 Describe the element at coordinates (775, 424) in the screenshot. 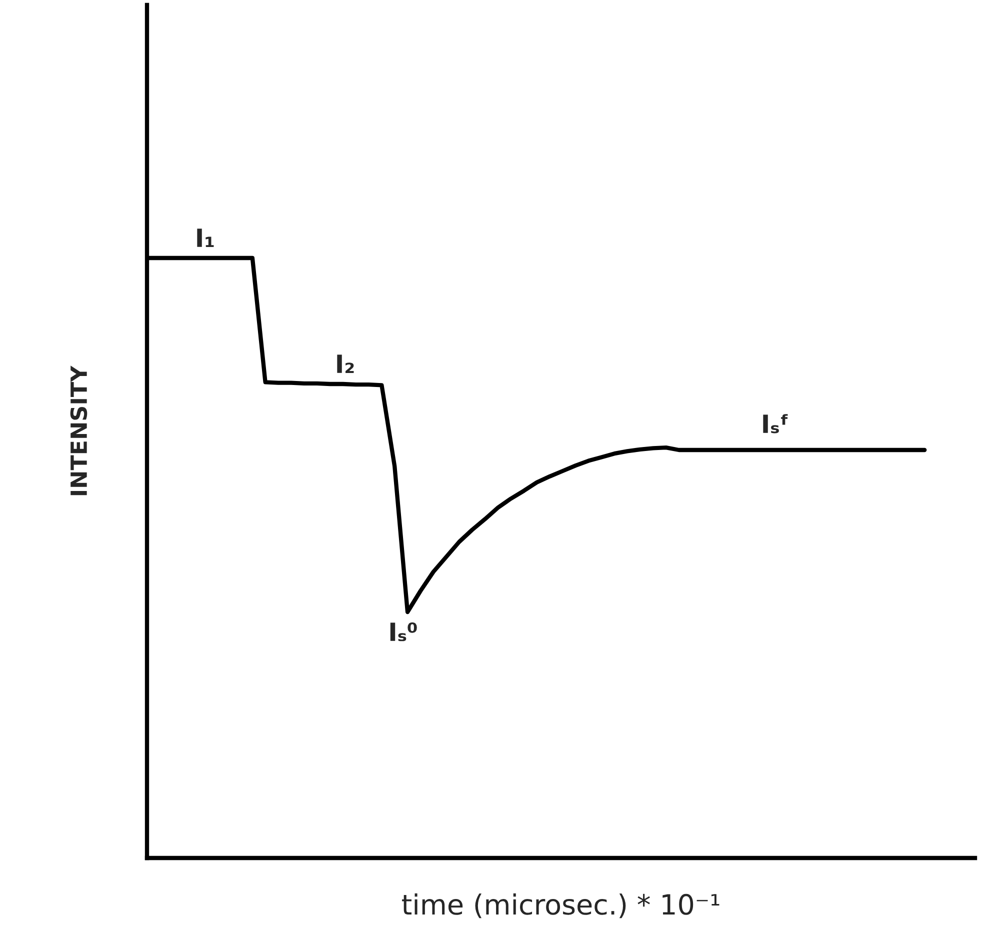

I see `annotation: Iₛᶠ` at that location.